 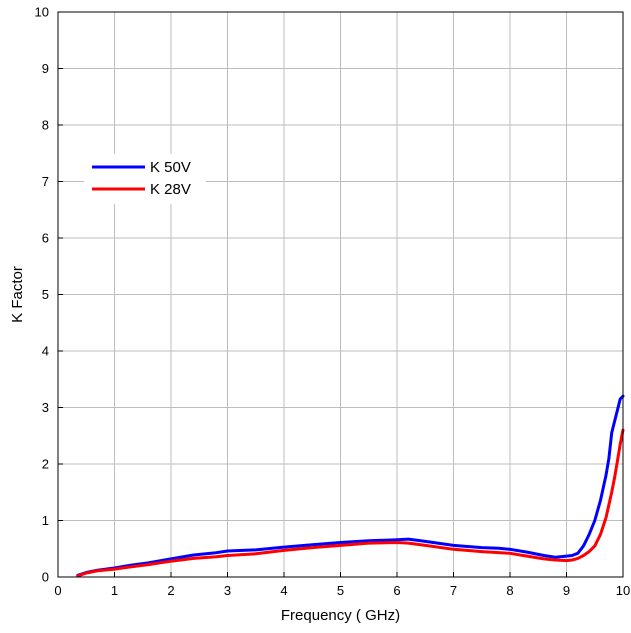 What do you see at coordinates (566, 590) in the screenshot?
I see `x-tick-label: 9` at bounding box center [566, 590].